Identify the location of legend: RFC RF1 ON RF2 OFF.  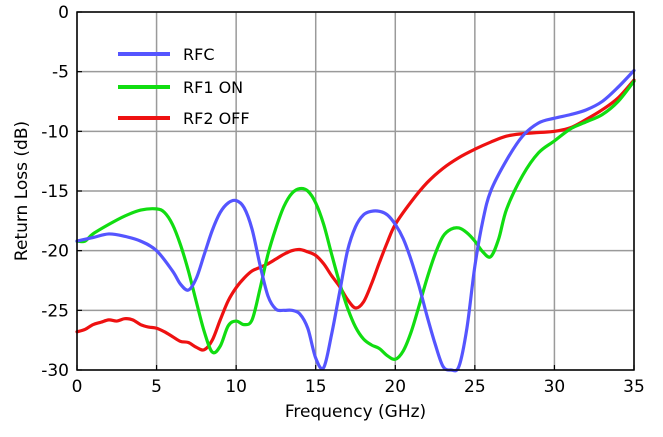
(184, 86).